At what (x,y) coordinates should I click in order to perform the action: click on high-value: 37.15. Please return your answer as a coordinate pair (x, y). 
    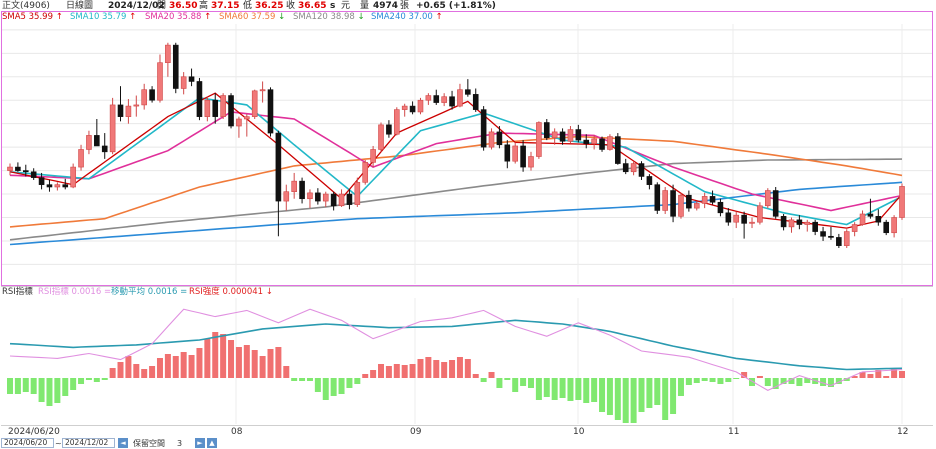
    Looking at the image, I should click on (225, 6).